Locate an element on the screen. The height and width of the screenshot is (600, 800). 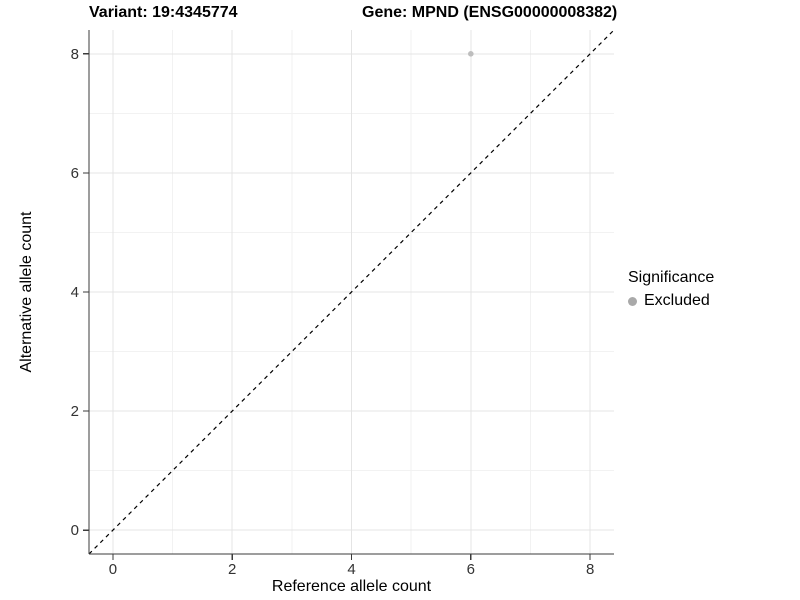
x-tick-label: 4 is located at coordinates (351, 569).